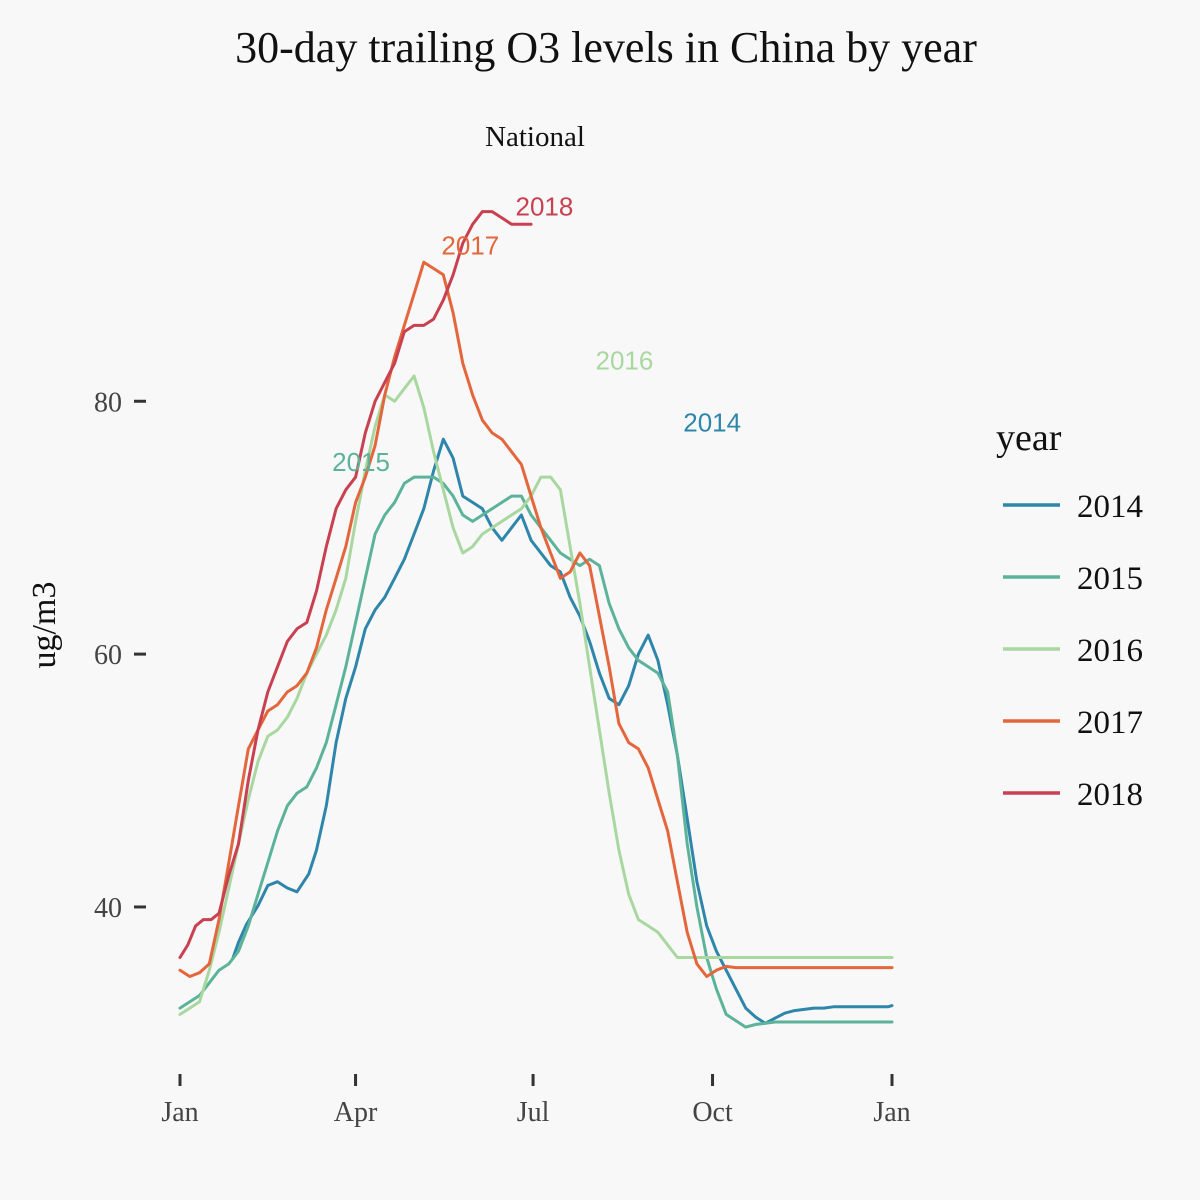  What do you see at coordinates (545, 206) in the screenshot?
I see `series-label-2018: 2018` at bounding box center [545, 206].